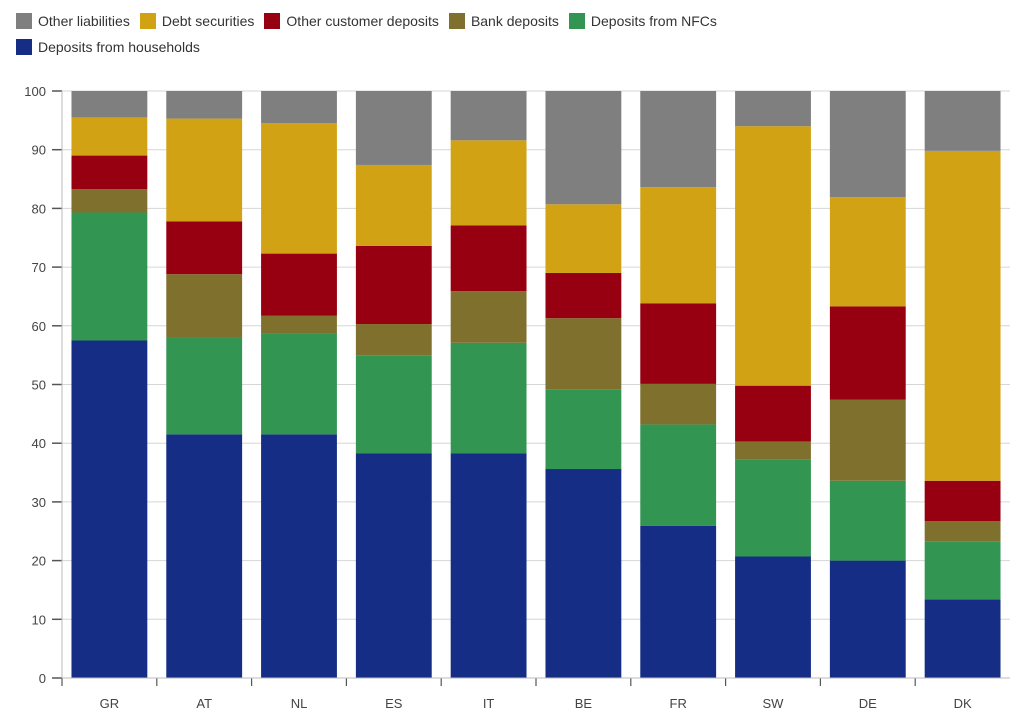 The image size is (1024, 722). What do you see at coordinates (204, 703) in the screenshot?
I see `x-tick-label: AT` at bounding box center [204, 703].